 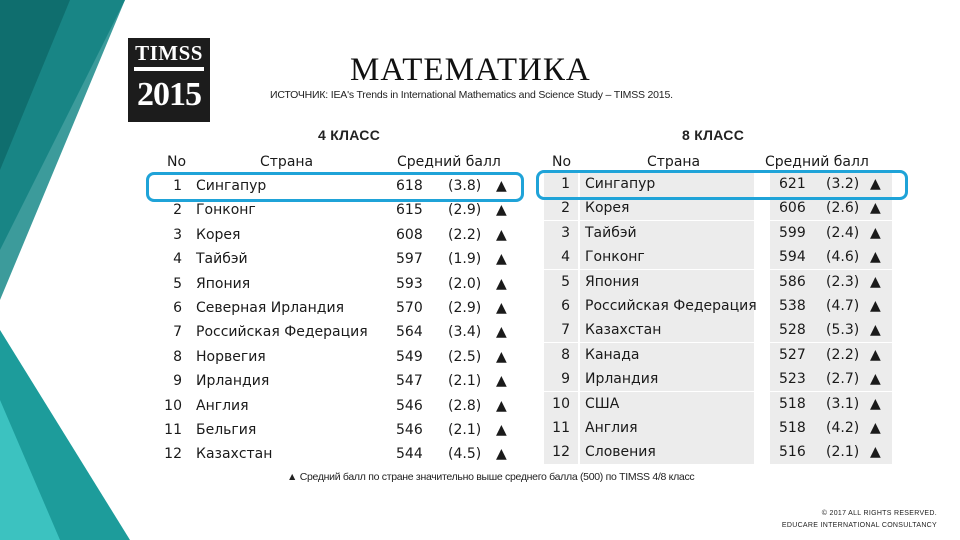 I want to click on cell-se: (2.5), so click(x=465, y=356).